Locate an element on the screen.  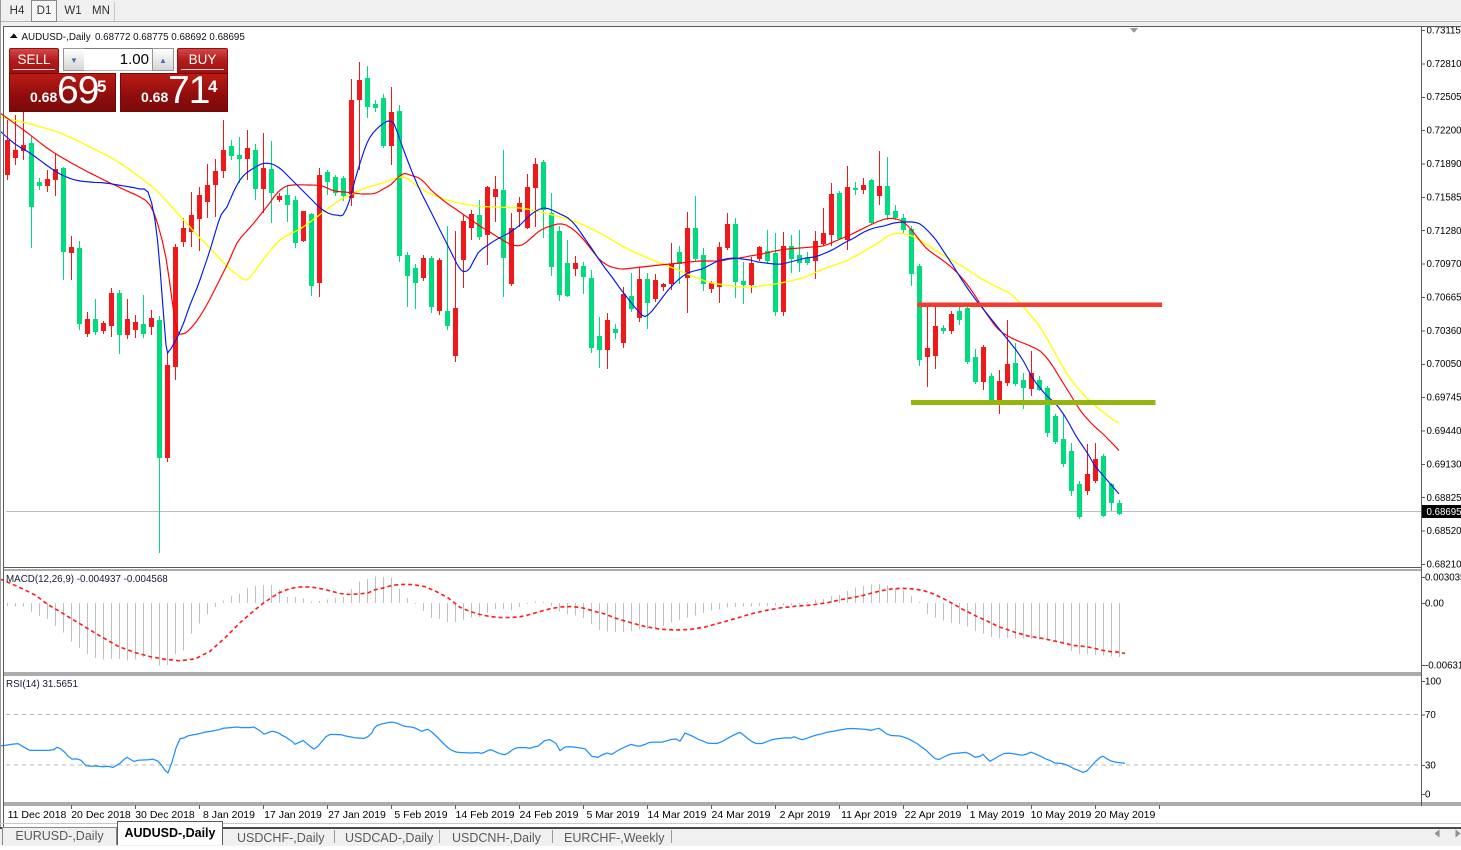
svg-text: 17 Jan 2019 is located at coordinates (293, 815).